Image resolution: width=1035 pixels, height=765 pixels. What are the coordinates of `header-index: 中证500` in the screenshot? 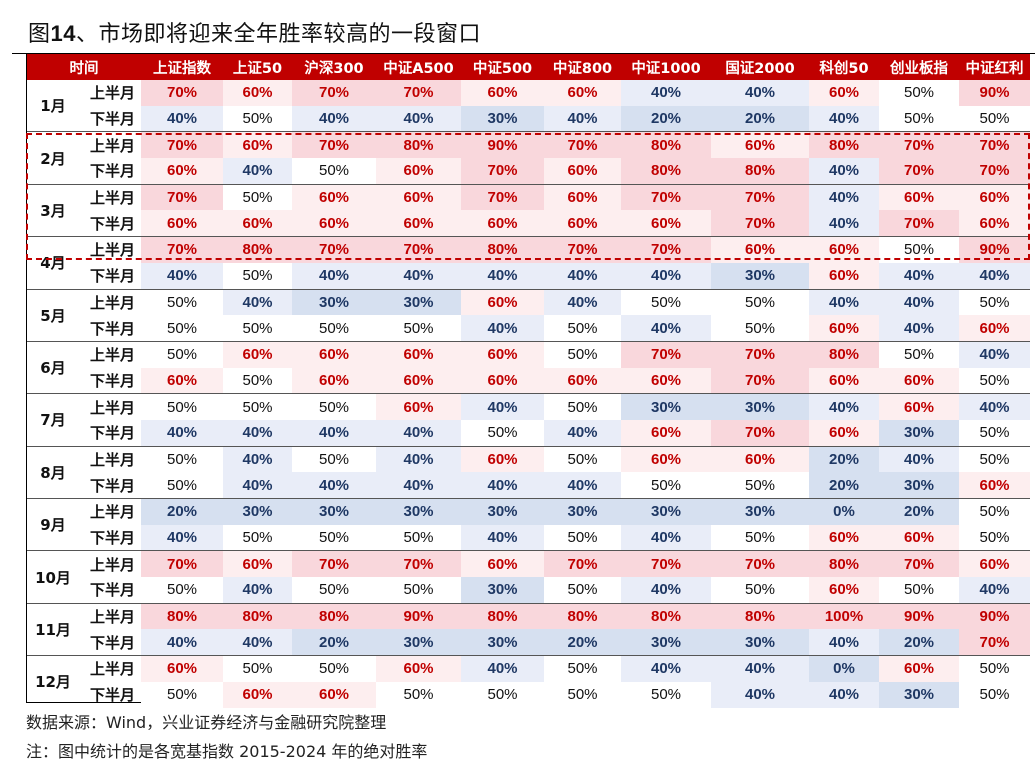 It's located at (502, 67).